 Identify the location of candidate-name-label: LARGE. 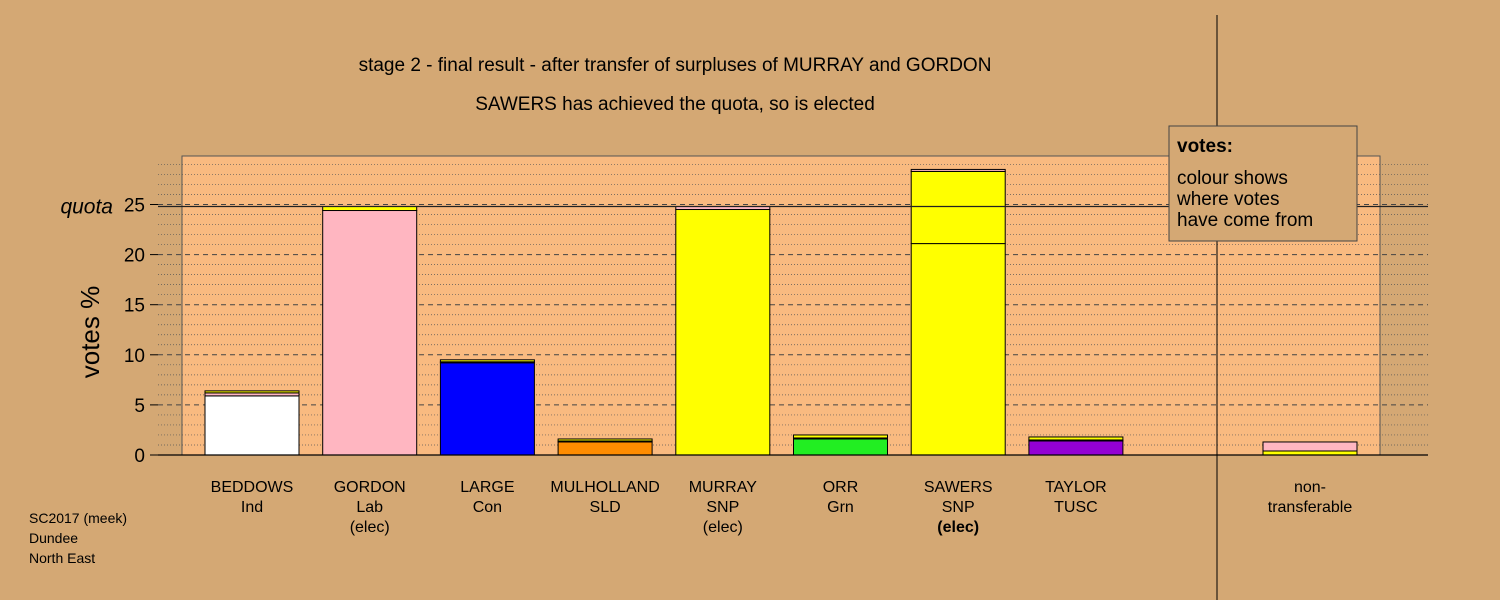
(487, 487).